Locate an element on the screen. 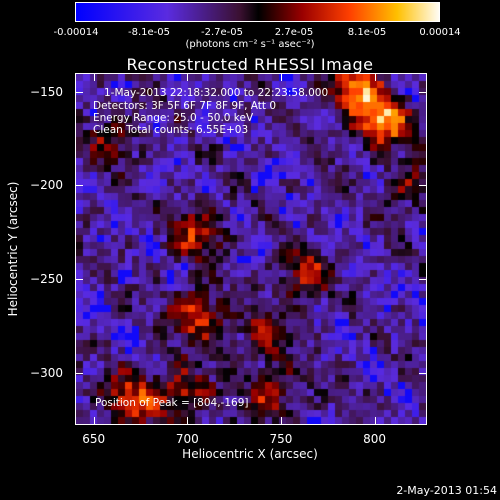 The width and height of the screenshot is (500, 500). info-clean-counts: Clean Total counts: 6.55E+03 is located at coordinates (171, 130).